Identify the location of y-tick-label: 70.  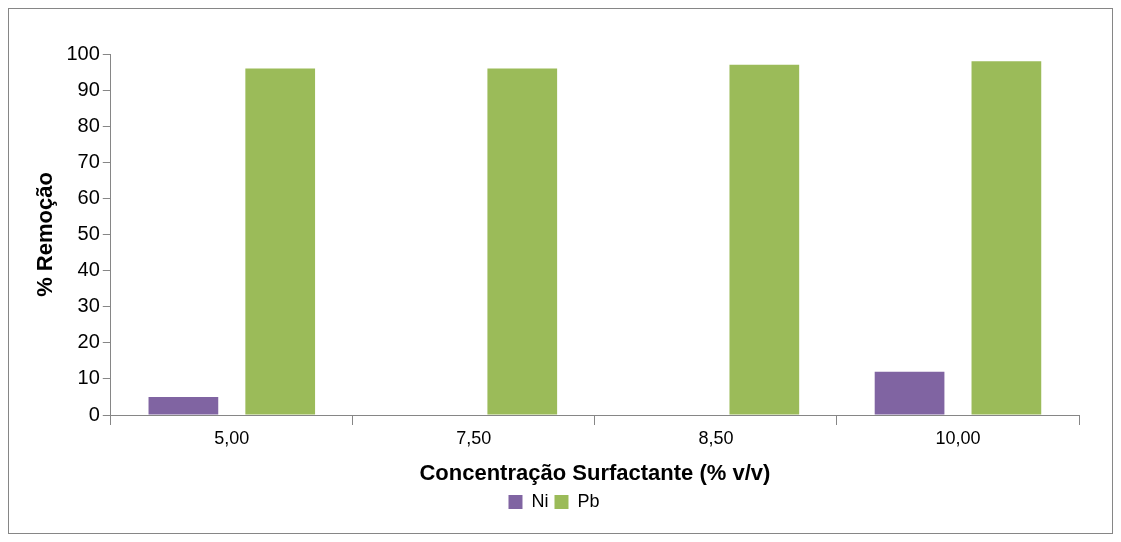
(88, 160).